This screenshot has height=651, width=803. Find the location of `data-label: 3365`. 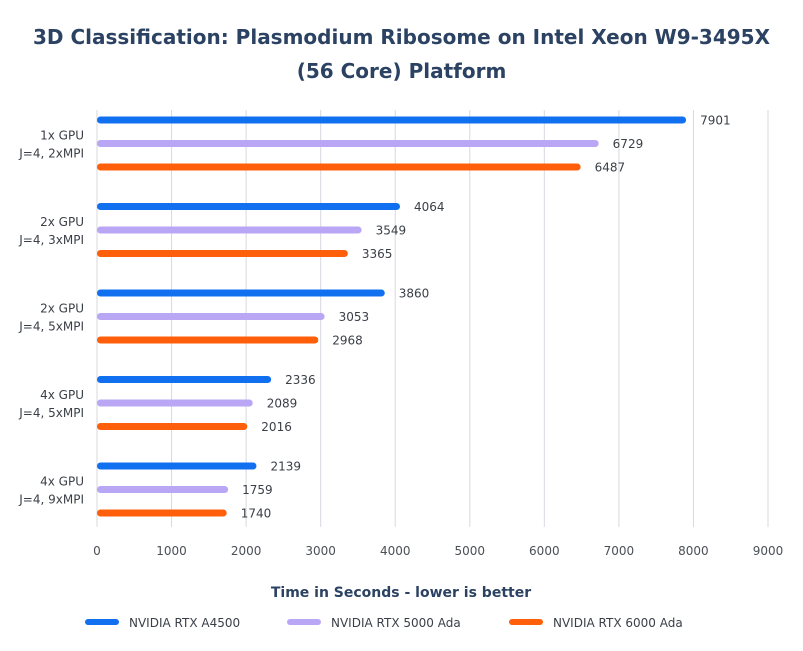

data-label: 3365 is located at coordinates (377, 254).